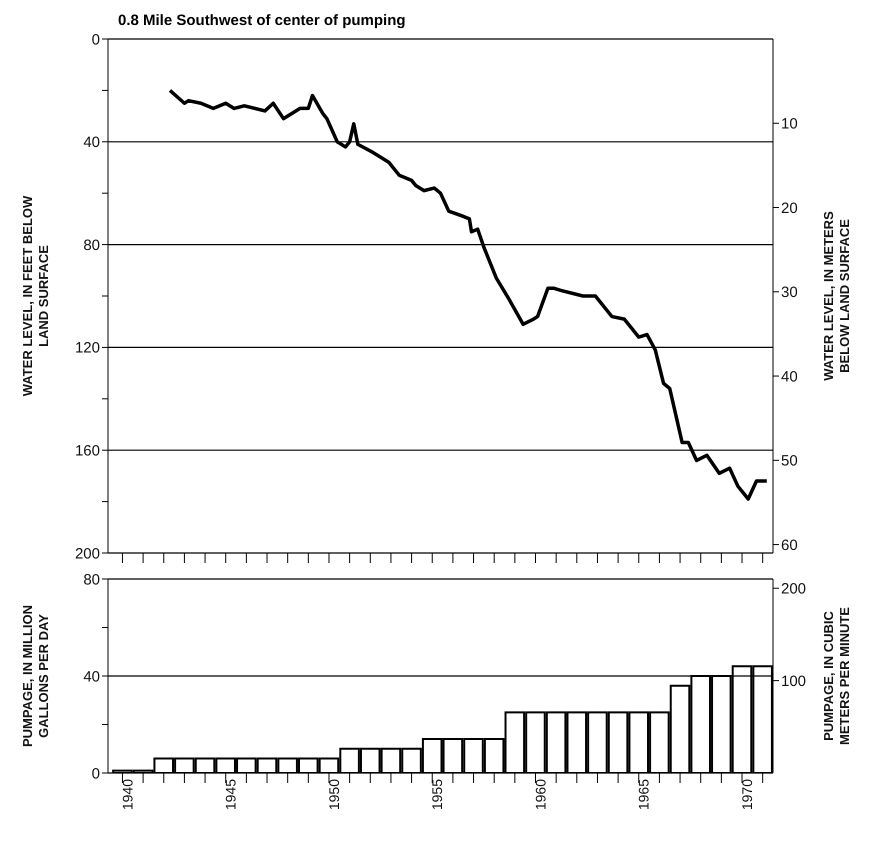  What do you see at coordinates (334, 794) in the screenshot?
I see `x-tick-label: 1950` at bounding box center [334, 794].